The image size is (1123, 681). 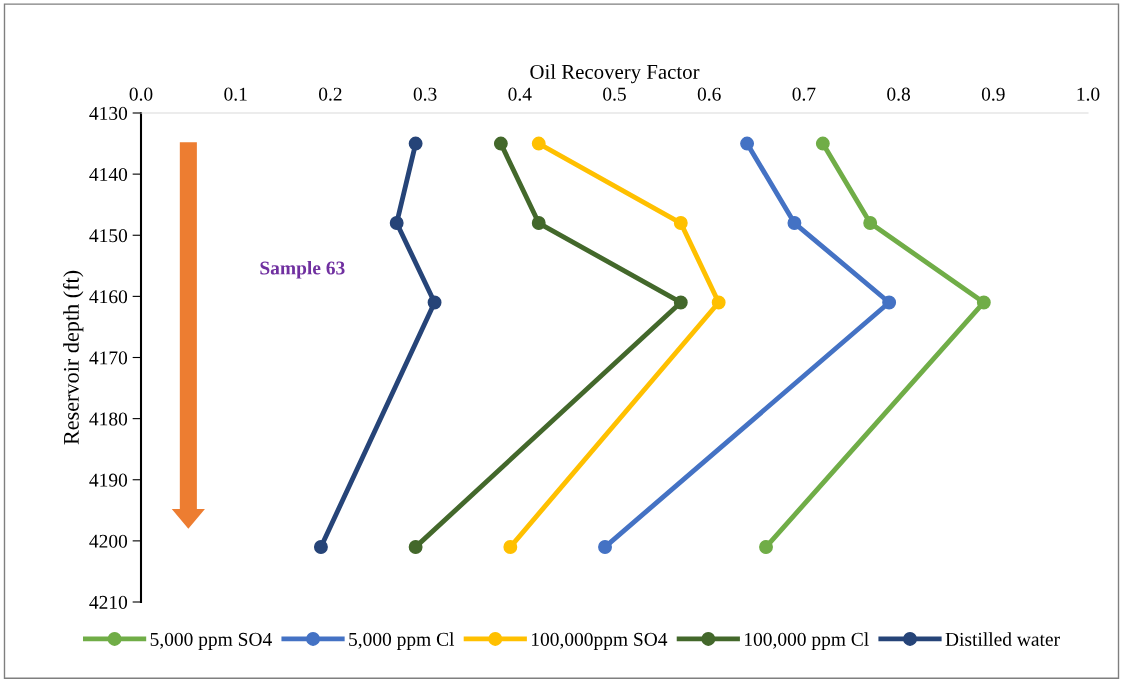 I want to click on annotation: Sample 63, so click(x=302, y=269).